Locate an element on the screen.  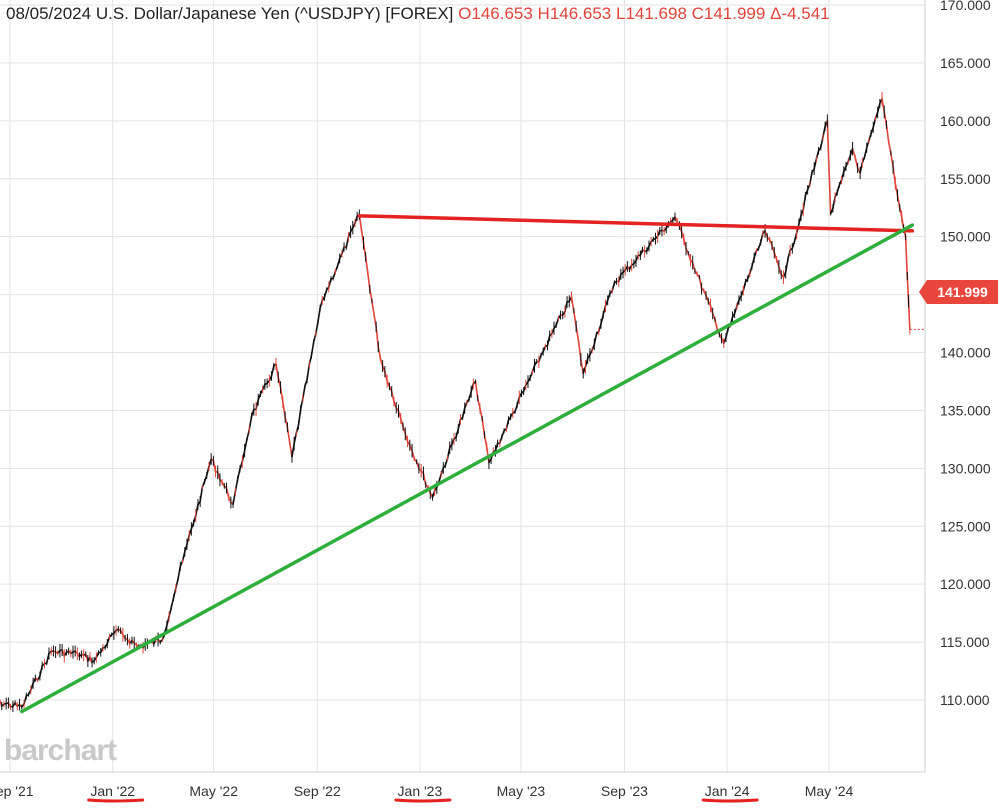
y-tick-label: 120.000 is located at coordinates (965, 584).